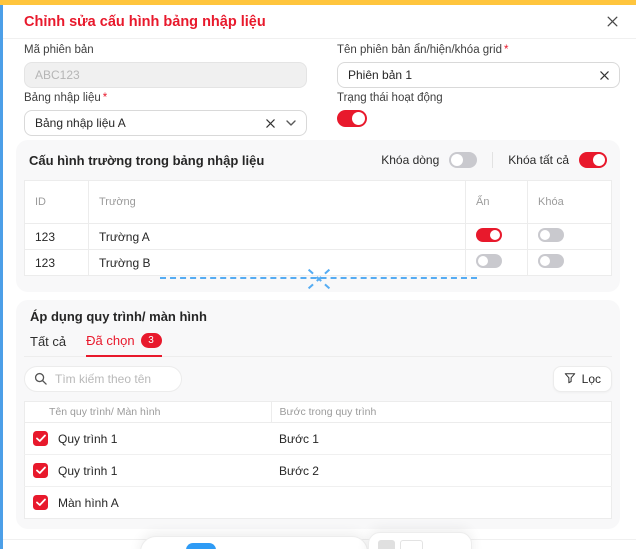 The image size is (636, 549). Describe the element at coordinates (591, 379) in the screenshot. I see `filter-label: Lọc` at that location.